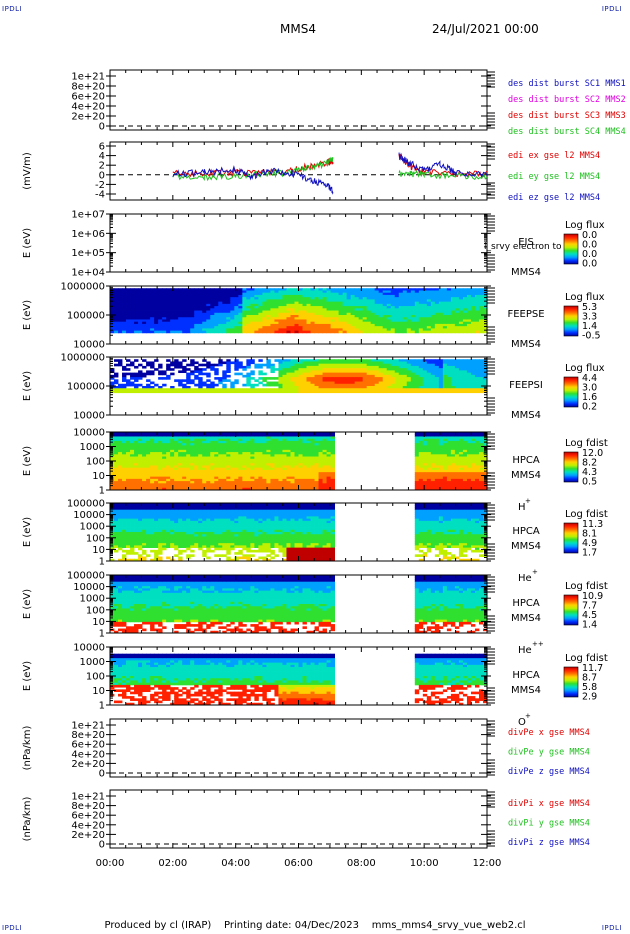  What do you see at coordinates (589, 534) in the screenshot?
I see `colorbar-tick: 8.1` at bounding box center [589, 534].